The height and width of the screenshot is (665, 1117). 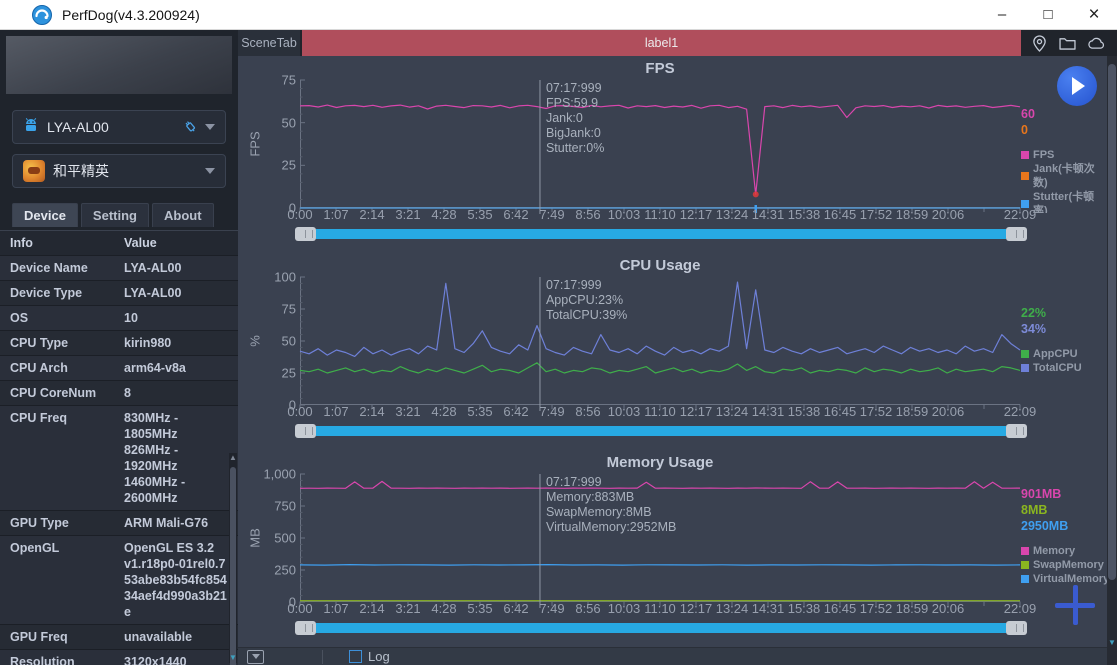 I want to click on tab-device: Device, so click(x=45, y=215).